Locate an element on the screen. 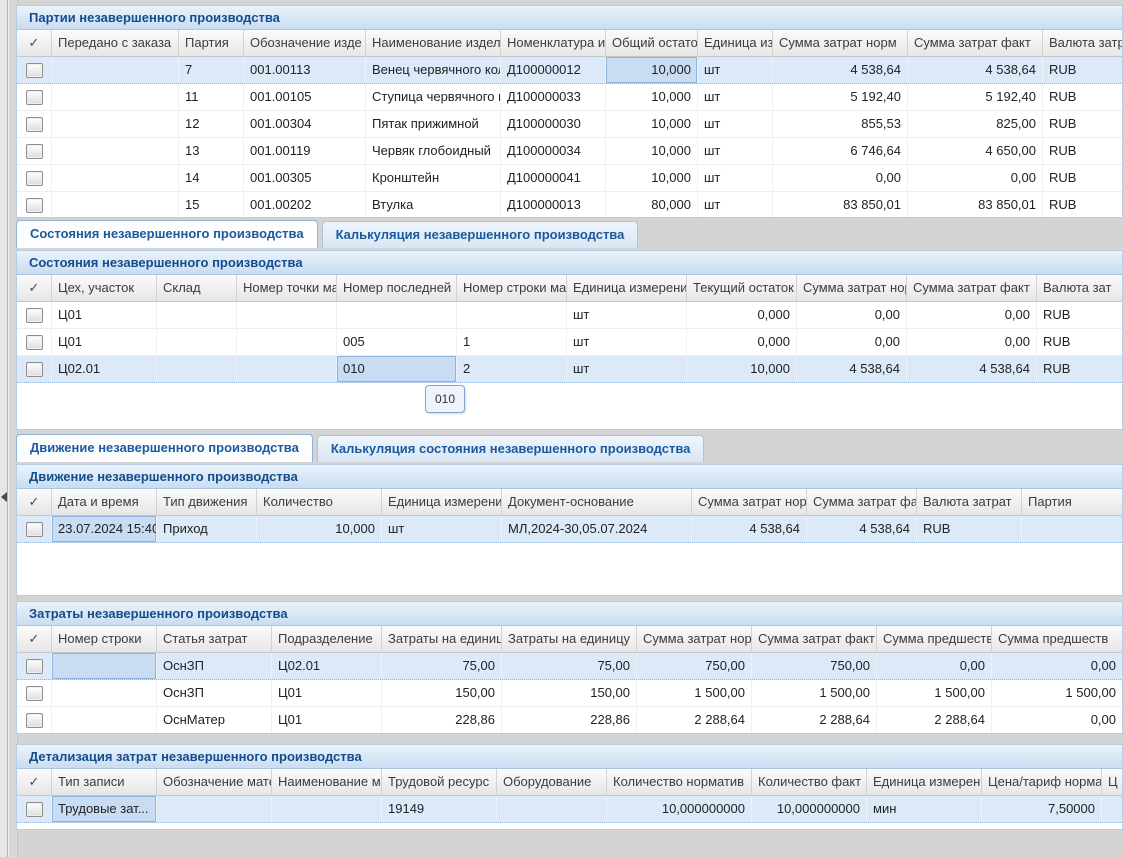 This screenshot has height=857, width=1123. column-header: Сумма затрат факт is located at coordinates (862, 502).